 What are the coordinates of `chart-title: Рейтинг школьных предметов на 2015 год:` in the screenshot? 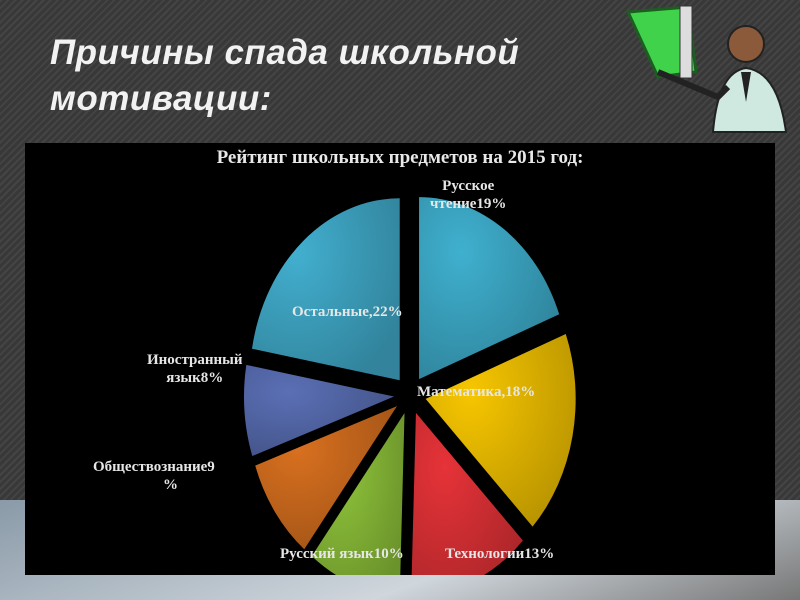 It's located at (400, 157).